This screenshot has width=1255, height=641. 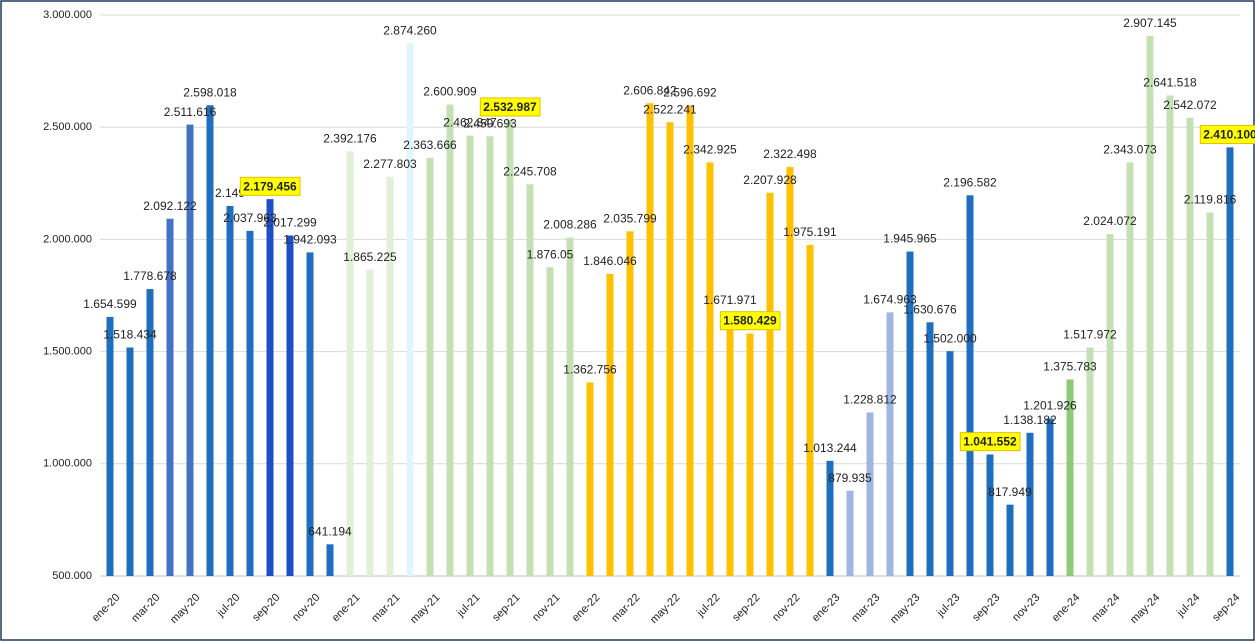 I want to click on highlighted-value-label: 2.532.987, so click(x=510, y=107).